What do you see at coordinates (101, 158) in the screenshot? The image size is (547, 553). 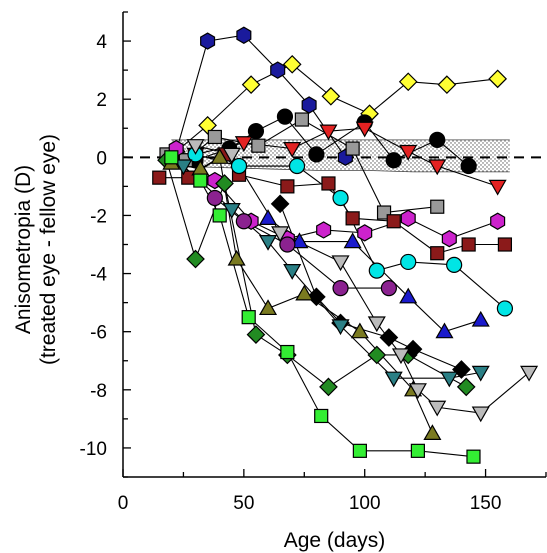 I see `y-tick-label: 0` at bounding box center [101, 158].